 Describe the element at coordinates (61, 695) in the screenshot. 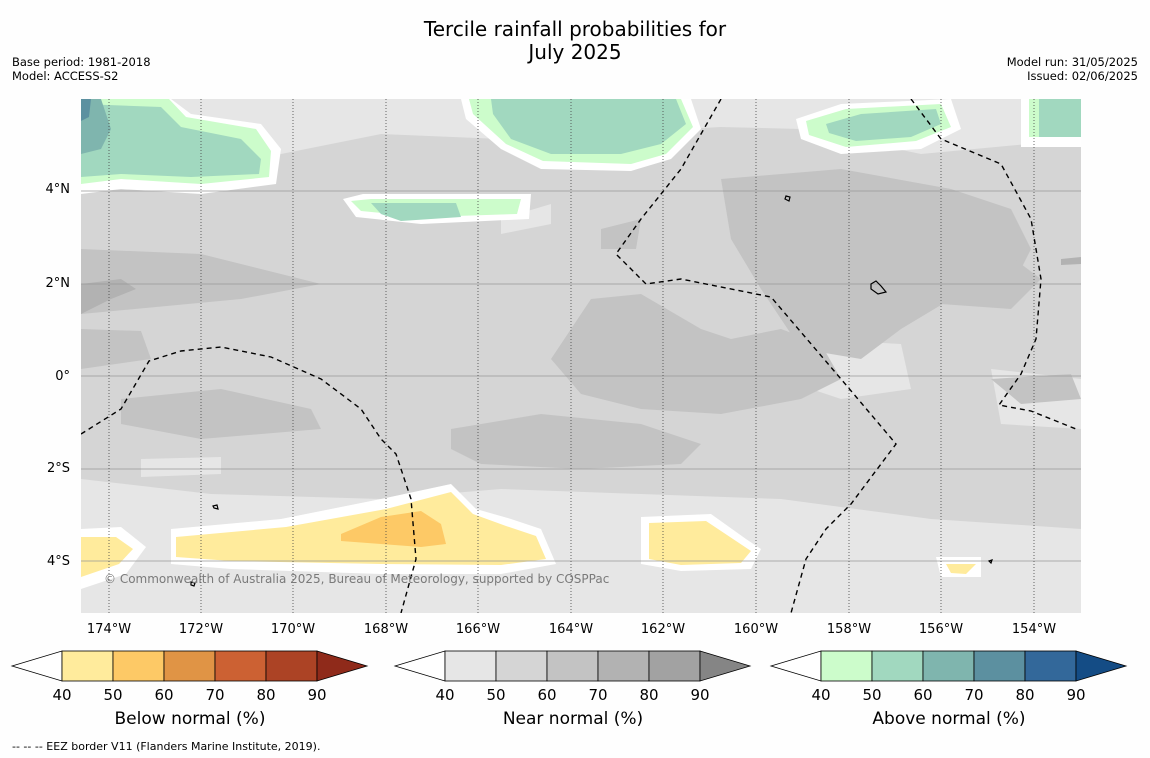

I see `below-normal-tick-label: 40` at that location.